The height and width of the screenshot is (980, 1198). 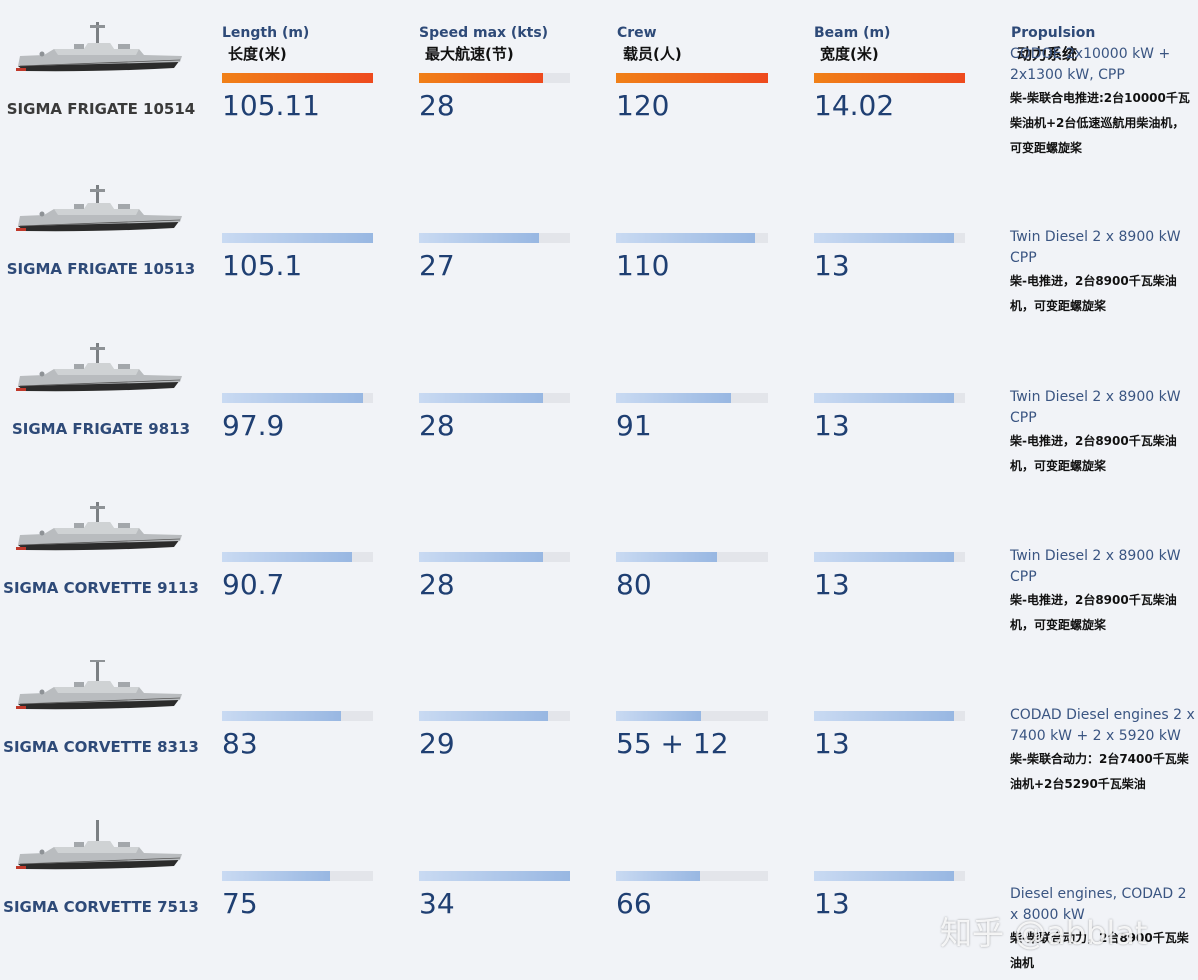 I want to click on column-header-zh: 动力系统, so click(x=1047, y=54).